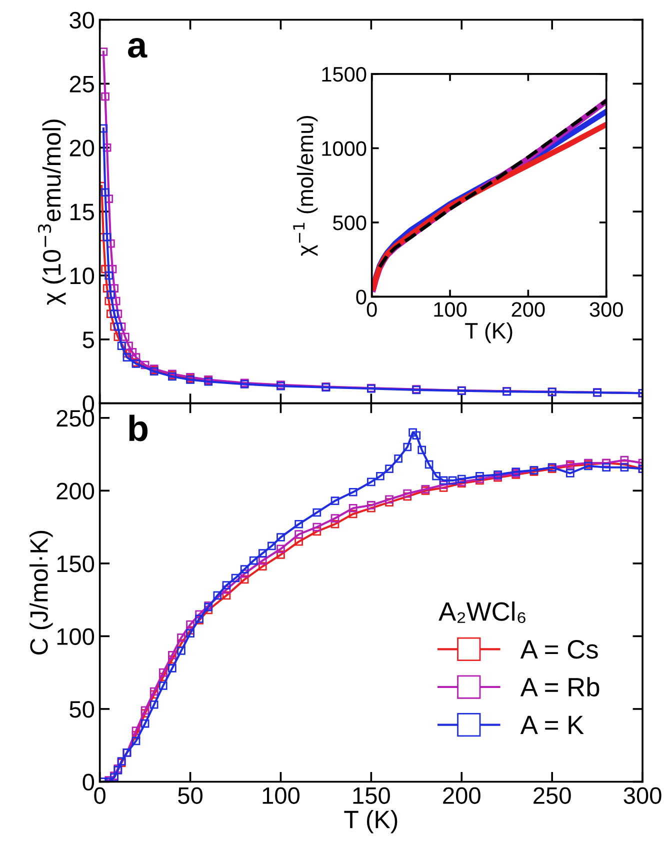 This screenshot has height=860, width=670. I want to click on y-axis-title: C (J/mol·K), so click(41, 592).